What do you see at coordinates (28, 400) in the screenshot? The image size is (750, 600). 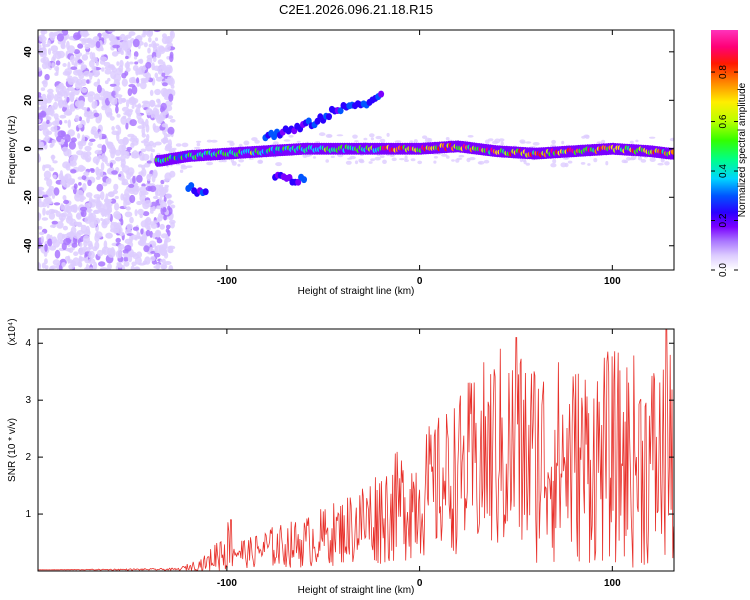 I see `snr-y-tick-label: 3` at bounding box center [28, 400].